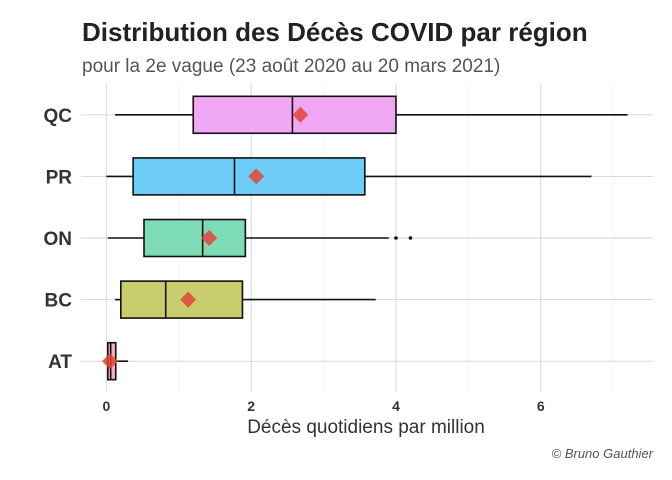  What do you see at coordinates (335, 32) in the screenshot?
I see `chart-title: Distribution des Décès COVID par région` at bounding box center [335, 32].